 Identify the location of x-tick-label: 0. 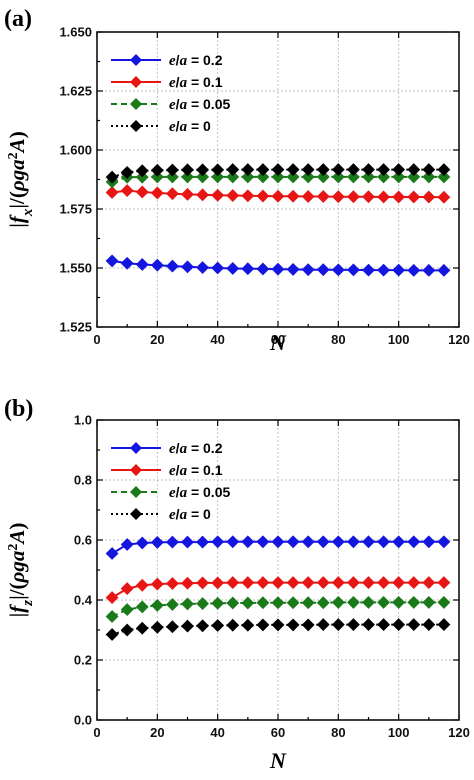
(96, 339).